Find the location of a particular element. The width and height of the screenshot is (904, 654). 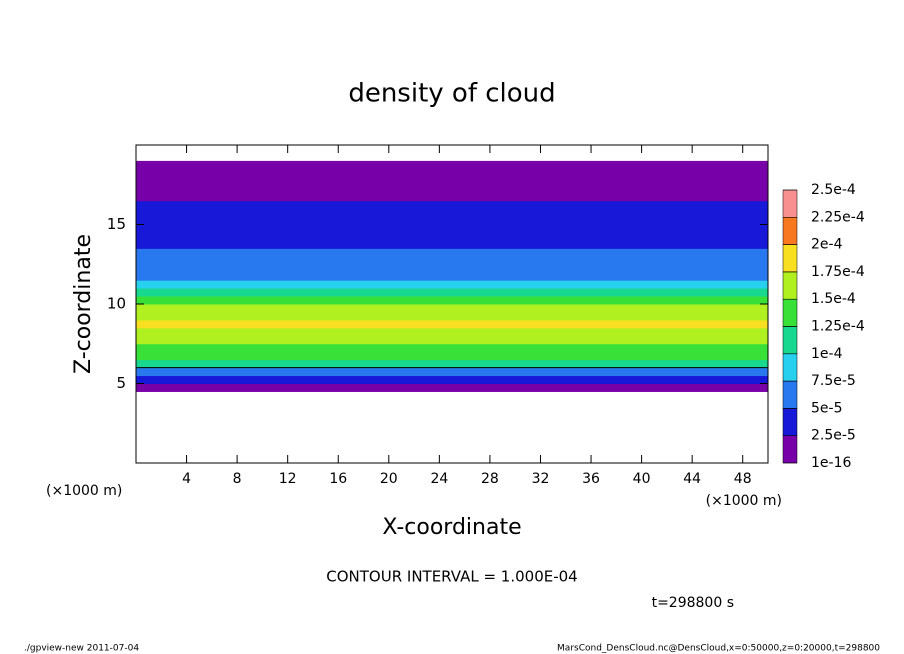

colorbar-label: 1.25e-4 is located at coordinates (838, 327).